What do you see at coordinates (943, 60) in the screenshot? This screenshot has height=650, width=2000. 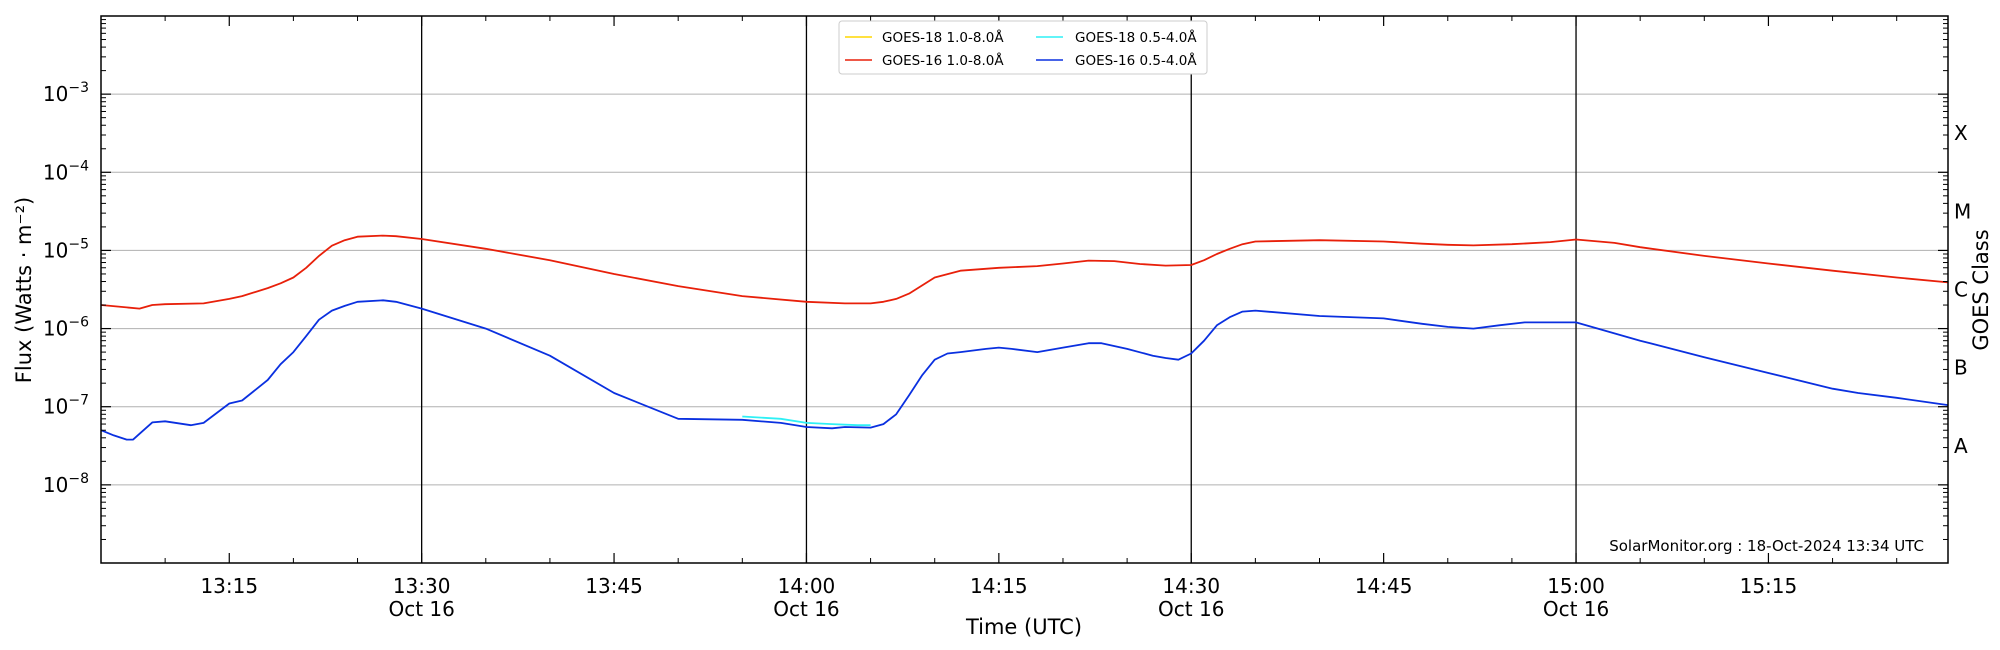 I see `legend-label-goes16-long: GOES-16 1.0-8.0Å` at bounding box center [943, 60].